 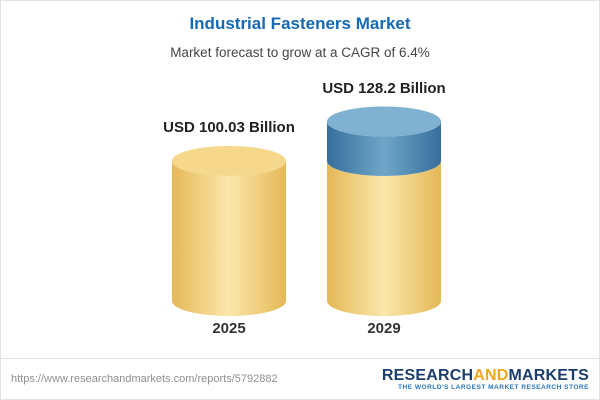 What do you see at coordinates (384, 148) in the screenshot?
I see `bar-growth-segment` at bounding box center [384, 148].